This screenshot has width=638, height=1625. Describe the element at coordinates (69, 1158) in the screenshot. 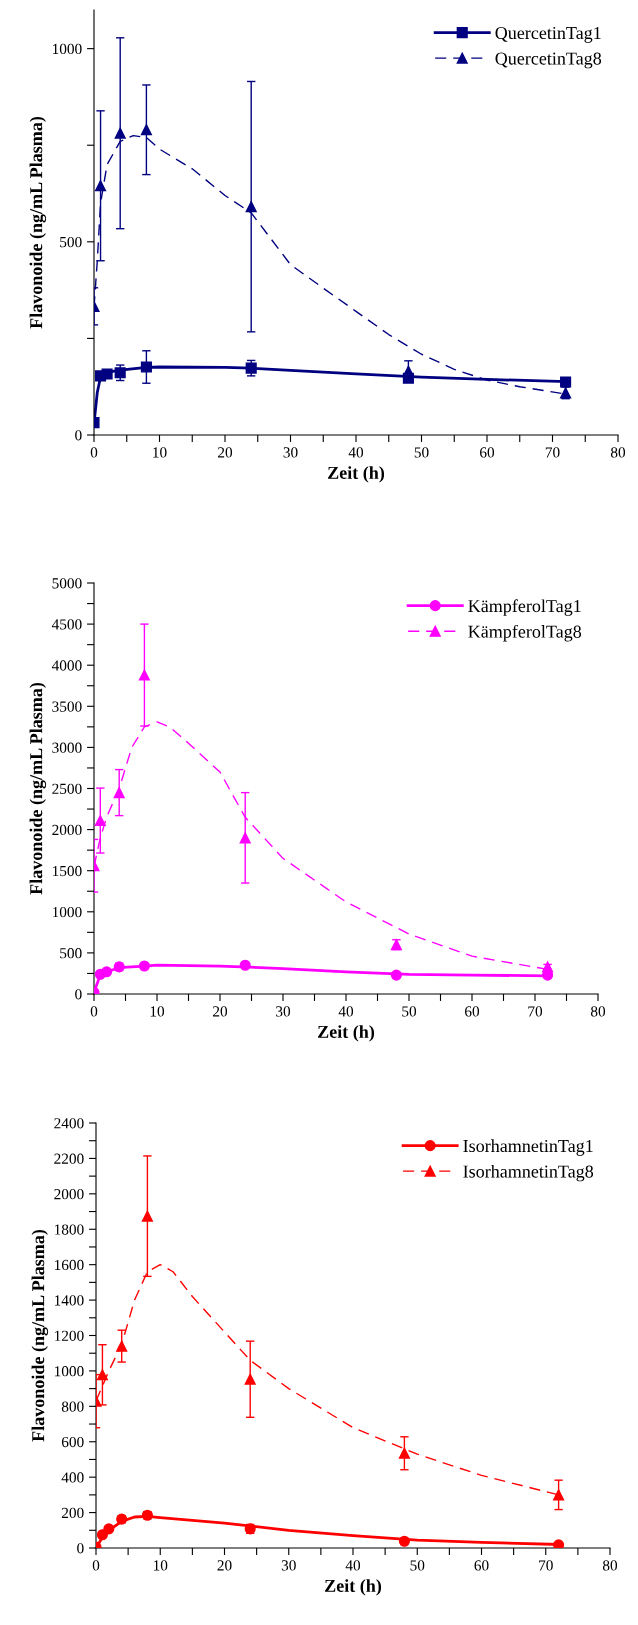

I see `y-tick-label: 2200` at that location.